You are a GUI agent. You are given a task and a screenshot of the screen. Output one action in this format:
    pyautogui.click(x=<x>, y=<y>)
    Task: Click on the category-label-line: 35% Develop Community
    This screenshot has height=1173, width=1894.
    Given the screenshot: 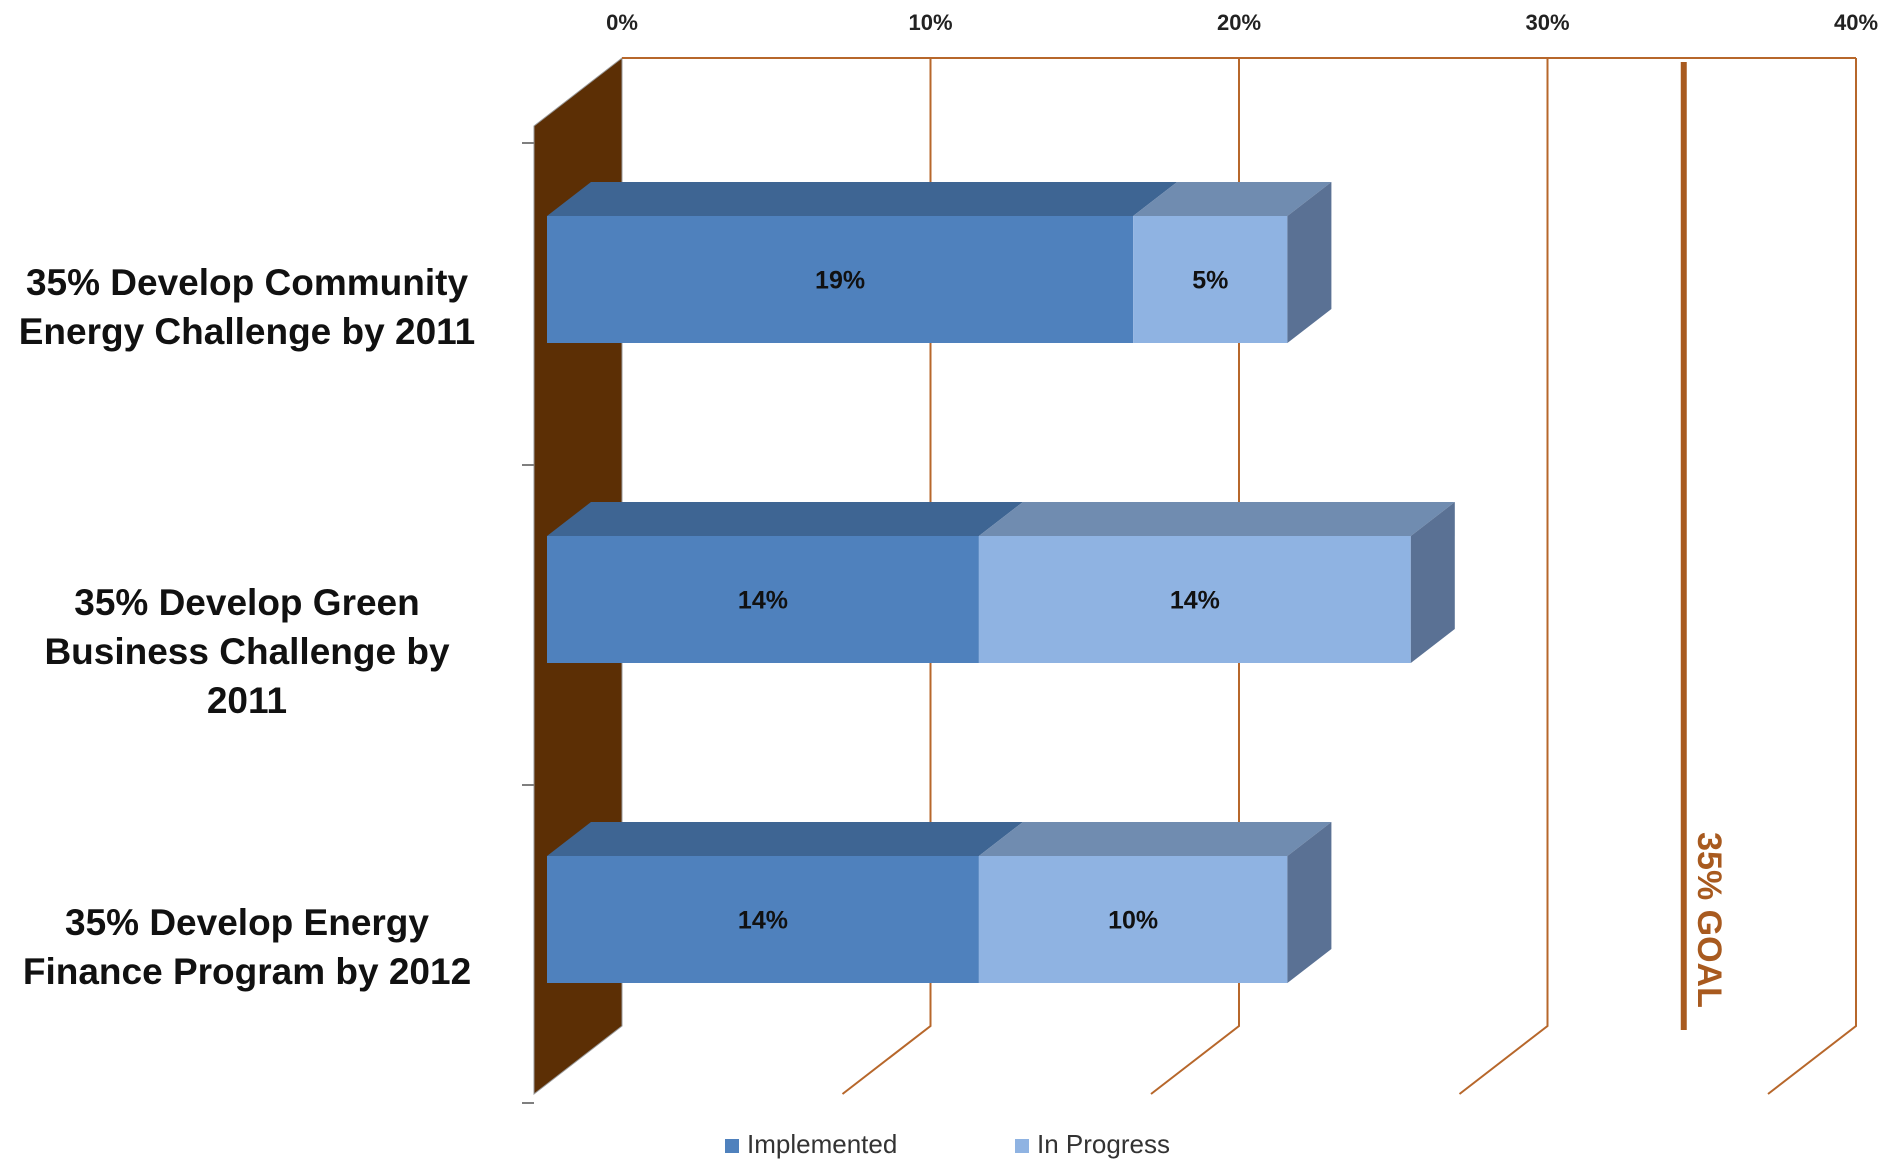 What is the action you would take?
    pyautogui.click(x=247, y=282)
    